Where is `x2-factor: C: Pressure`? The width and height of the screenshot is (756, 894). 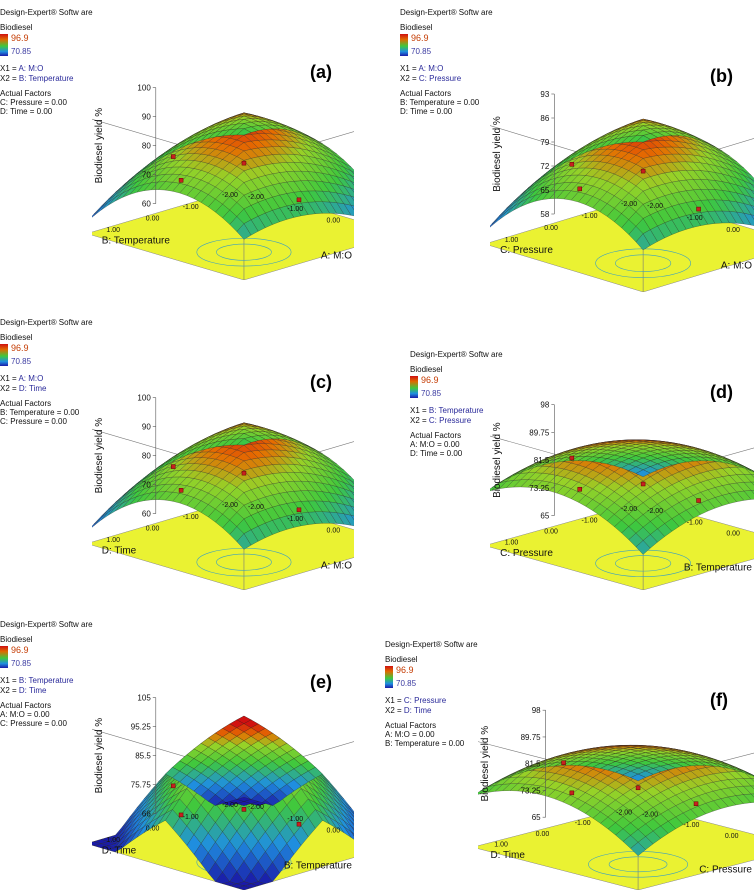
x2-factor: C: Pressure is located at coordinates (440, 78).